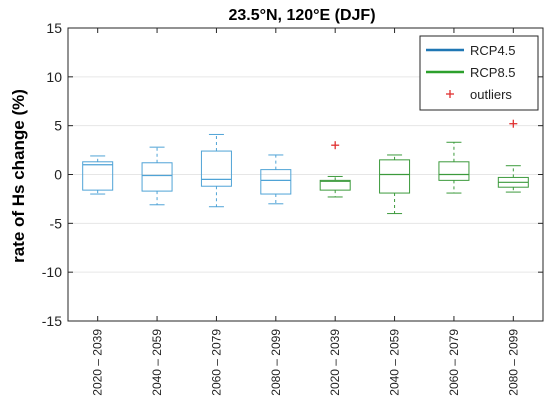  What do you see at coordinates (58, 126) in the screenshot?
I see `y-tick-label: 5` at bounding box center [58, 126].